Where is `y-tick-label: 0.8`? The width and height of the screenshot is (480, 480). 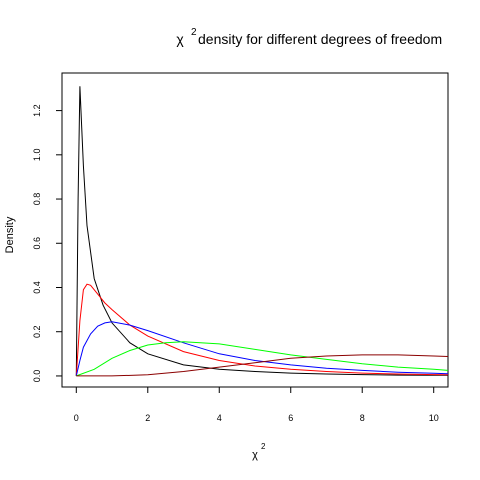 y-tick-label: 0.8 is located at coordinates (37, 199).